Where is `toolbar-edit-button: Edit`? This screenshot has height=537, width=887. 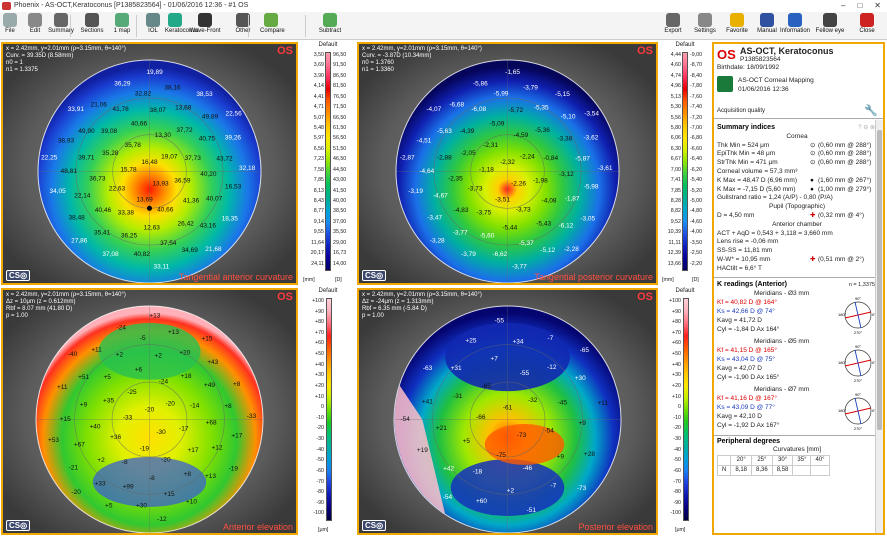
toolbar-edit-button: Edit is located at coordinates (35, 26).